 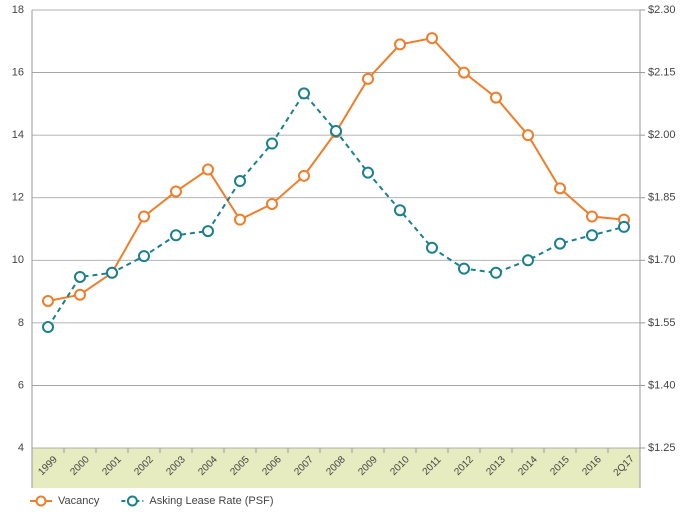 I want to click on y-tick-label: 18, so click(x=18, y=10).